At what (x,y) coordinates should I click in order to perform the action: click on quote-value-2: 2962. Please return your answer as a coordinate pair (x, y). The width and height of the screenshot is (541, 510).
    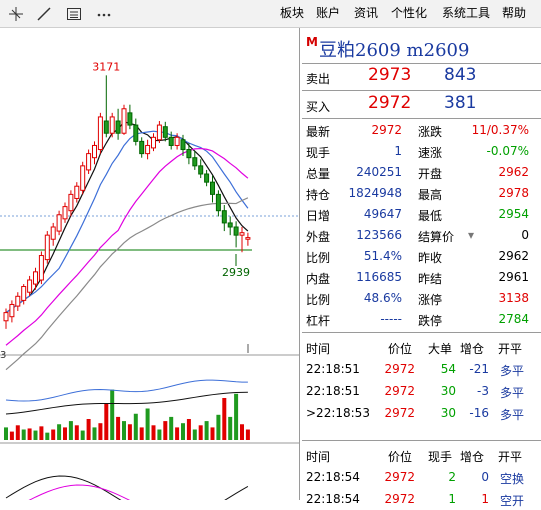
    Looking at the image, I should click on (513, 172).